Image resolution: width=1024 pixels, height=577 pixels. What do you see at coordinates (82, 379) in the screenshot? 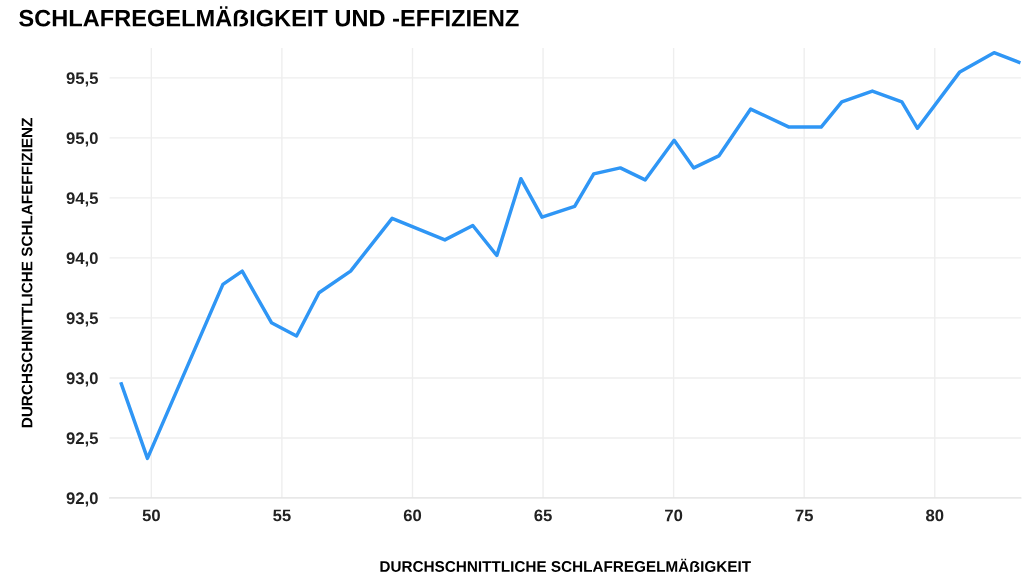
I see `y-tick-label: 93,0` at bounding box center [82, 379].